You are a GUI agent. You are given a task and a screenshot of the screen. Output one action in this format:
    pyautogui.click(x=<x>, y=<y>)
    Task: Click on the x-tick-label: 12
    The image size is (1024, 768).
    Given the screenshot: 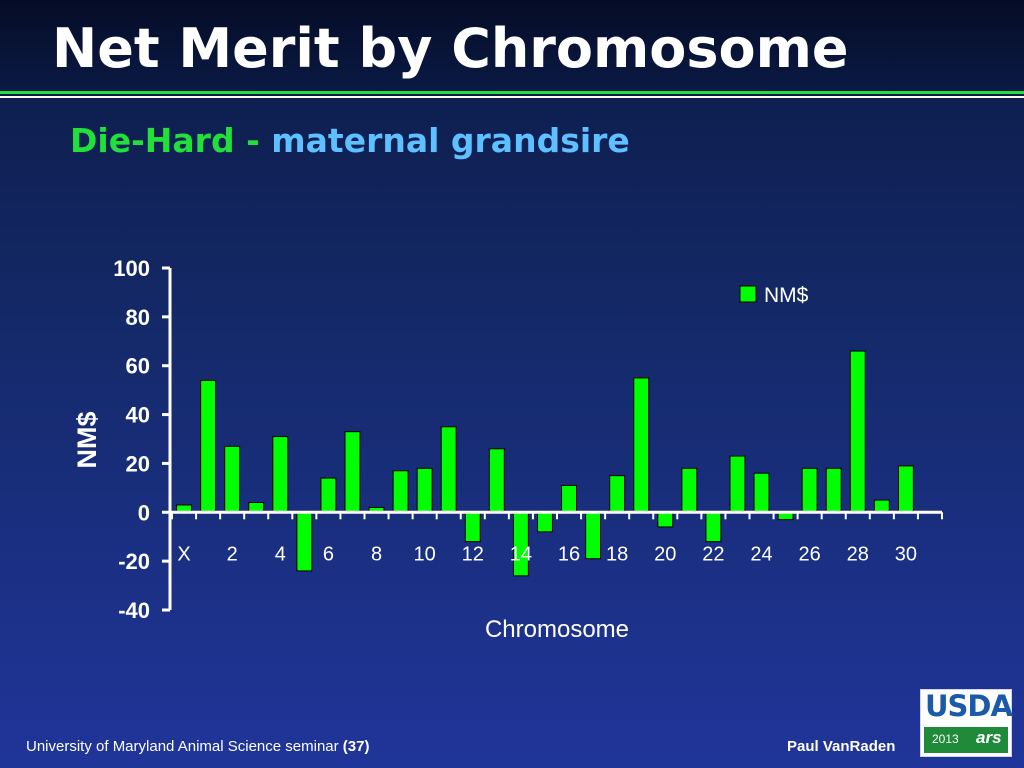 What is the action you would take?
    pyautogui.click(x=473, y=554)
    